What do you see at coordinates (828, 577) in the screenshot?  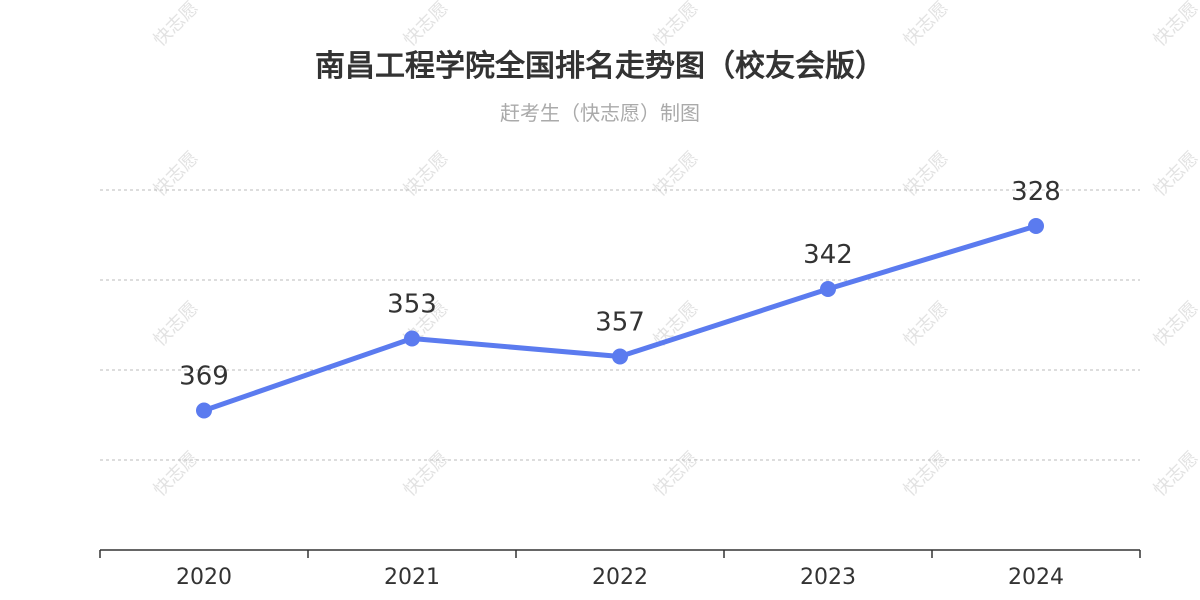 I see `x-tick-label: 2023` at bounding box center [828, 577].